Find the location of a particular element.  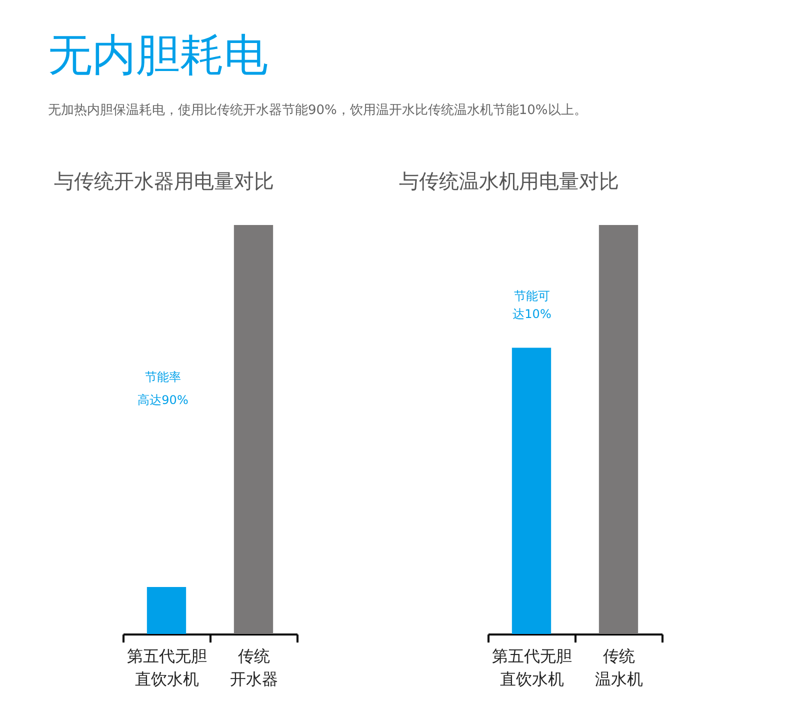

chart-title: 与传统开水器用电量对比 is located at coordinates (164, 181).